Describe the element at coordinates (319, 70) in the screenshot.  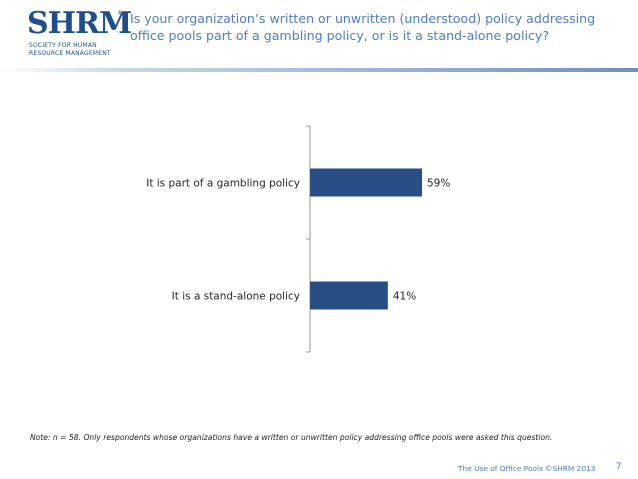
I see `header-rule` at that location.